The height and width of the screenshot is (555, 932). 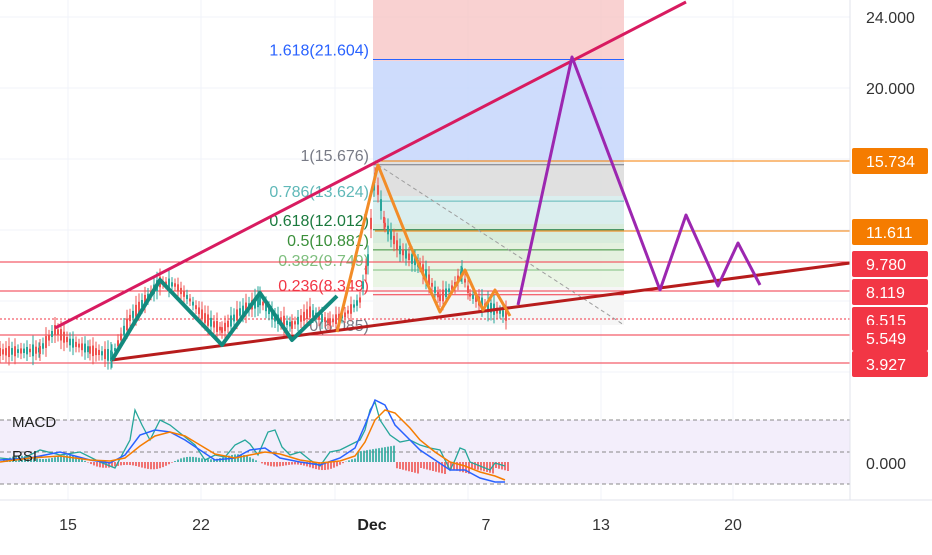 What do you see at coordinates (68, 525) in the screenshot?
I see `x-tick-15: 15` at bounding box center [68, 525].